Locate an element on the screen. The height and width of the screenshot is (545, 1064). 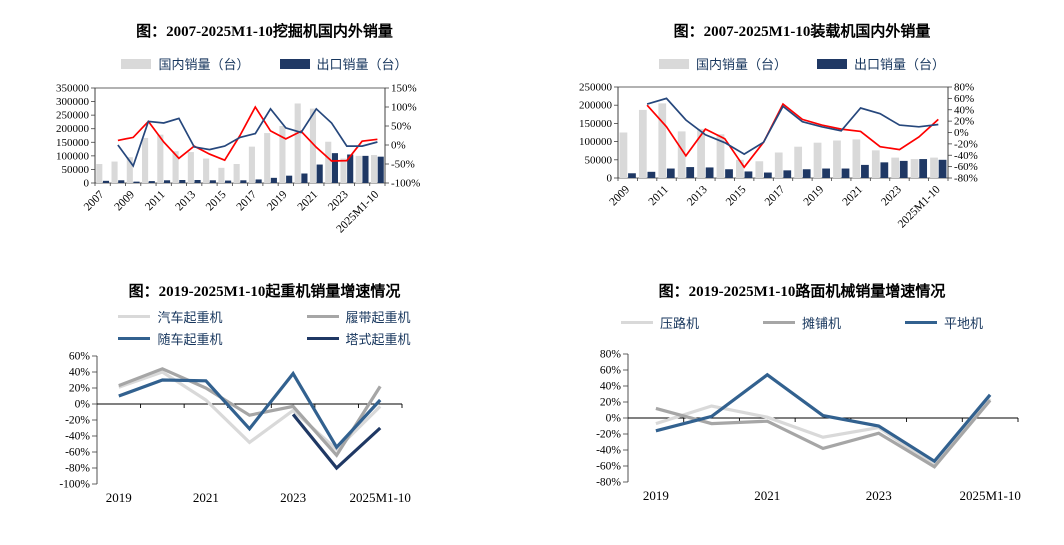
right-axis-tick-label: -20% is located at coordinates (966, 144).